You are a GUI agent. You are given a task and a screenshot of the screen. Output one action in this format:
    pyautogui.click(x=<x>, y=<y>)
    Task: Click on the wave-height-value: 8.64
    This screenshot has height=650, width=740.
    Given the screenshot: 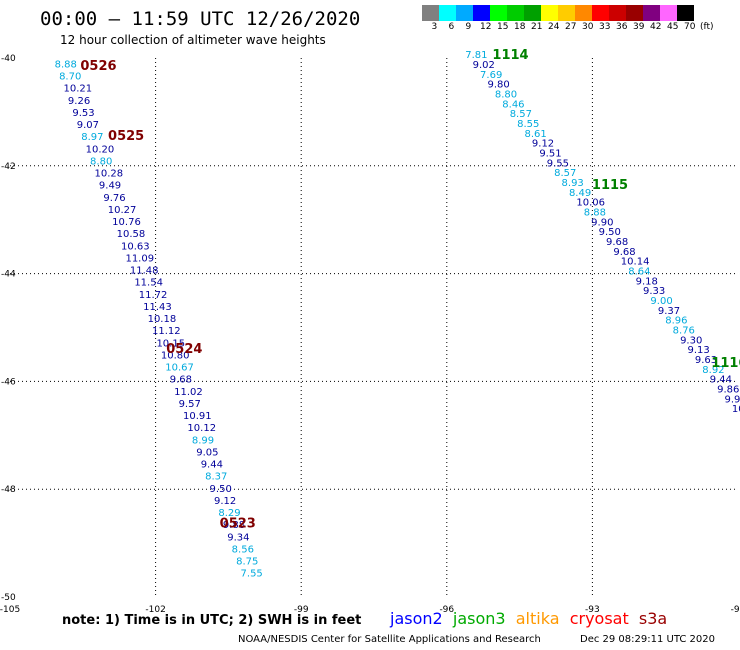 What is the action you would take?
    pyautogui.click(x=639, y=271)
    